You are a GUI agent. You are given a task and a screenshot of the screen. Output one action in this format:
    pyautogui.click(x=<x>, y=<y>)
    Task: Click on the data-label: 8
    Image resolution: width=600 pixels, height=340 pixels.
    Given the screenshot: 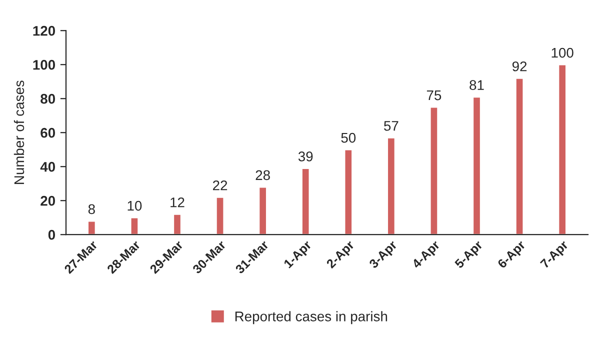 What is the action you would take?
    pyautogui.click(x=91, y=209)
    